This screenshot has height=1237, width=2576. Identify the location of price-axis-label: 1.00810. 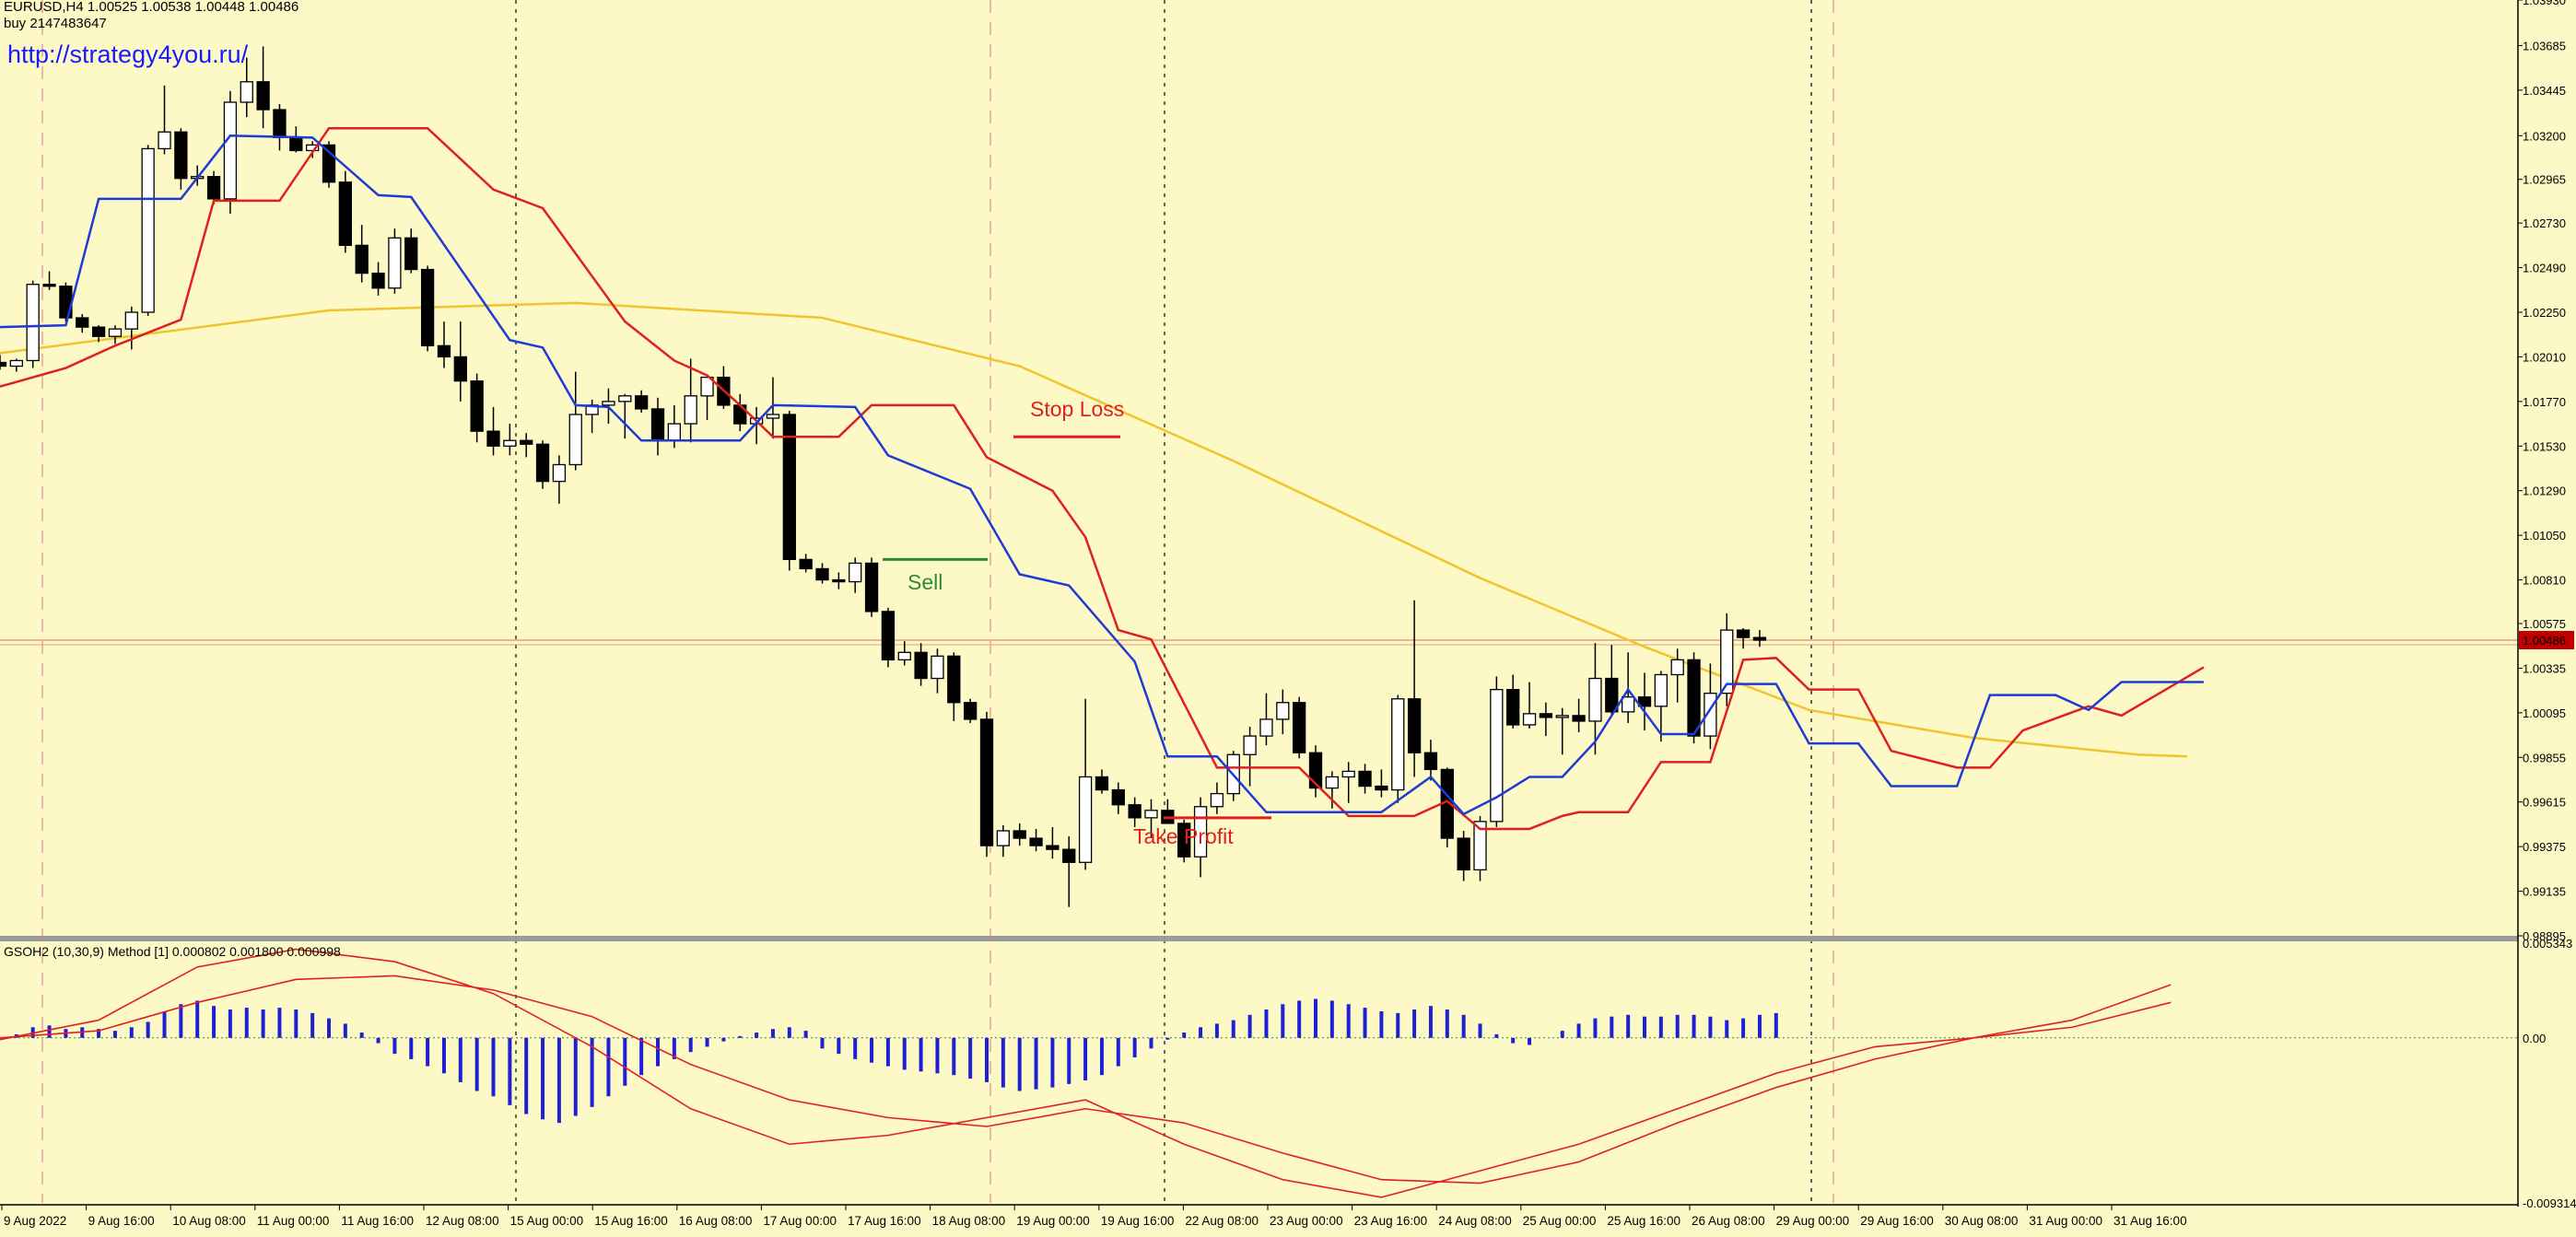
(2544, 581).